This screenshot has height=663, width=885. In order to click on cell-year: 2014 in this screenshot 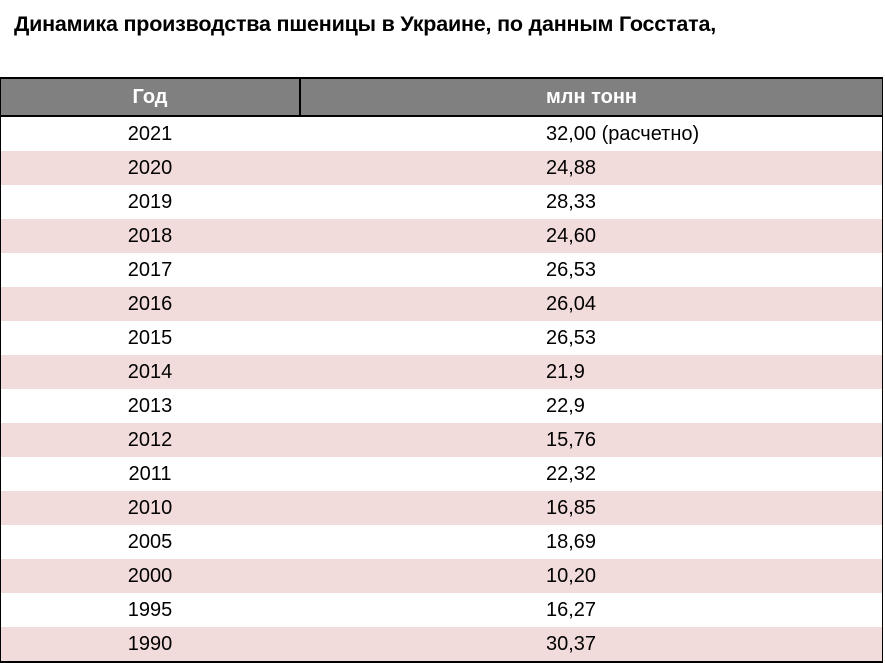, I will do `click(150, 371)`.